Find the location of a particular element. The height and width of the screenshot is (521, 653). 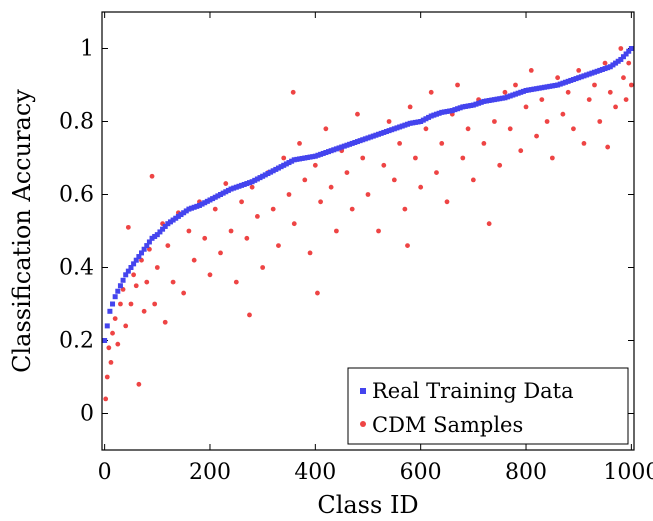

y-tick-label: 1 is located at coordinates (87, 49).